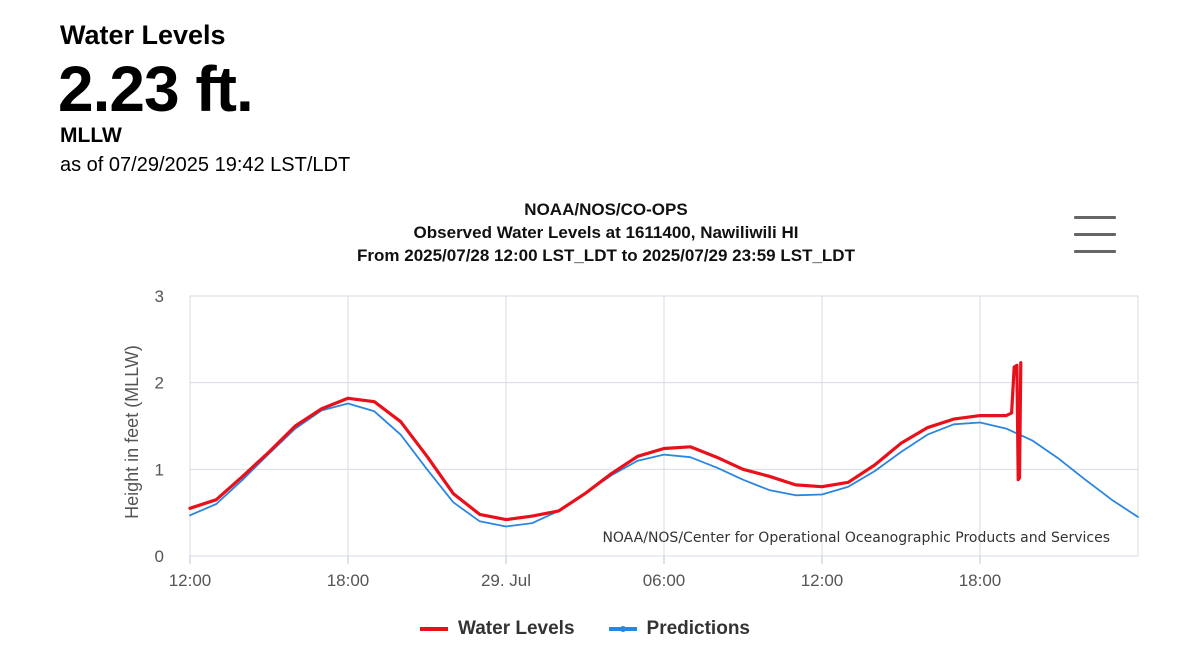 This screenshot has height=664, width=1200. What do you see at coordinates (143, 35) in the screenshot?
I see `water-levels-label: Water Levels` at bounding box center [143, 35].